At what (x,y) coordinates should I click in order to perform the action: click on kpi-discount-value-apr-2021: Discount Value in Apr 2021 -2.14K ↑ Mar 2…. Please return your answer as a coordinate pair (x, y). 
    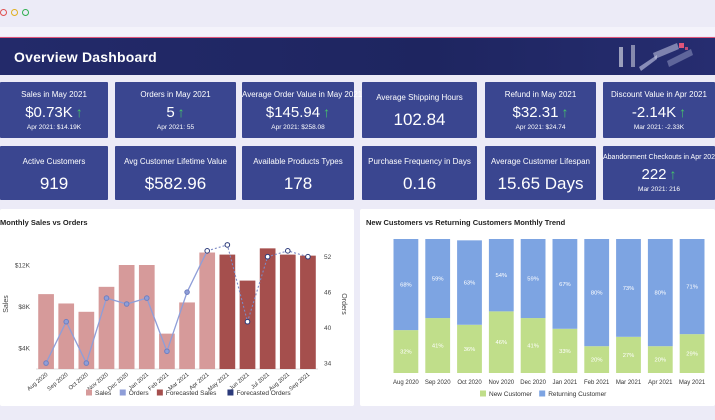
    Looking at the image, I should click on (659, 110).